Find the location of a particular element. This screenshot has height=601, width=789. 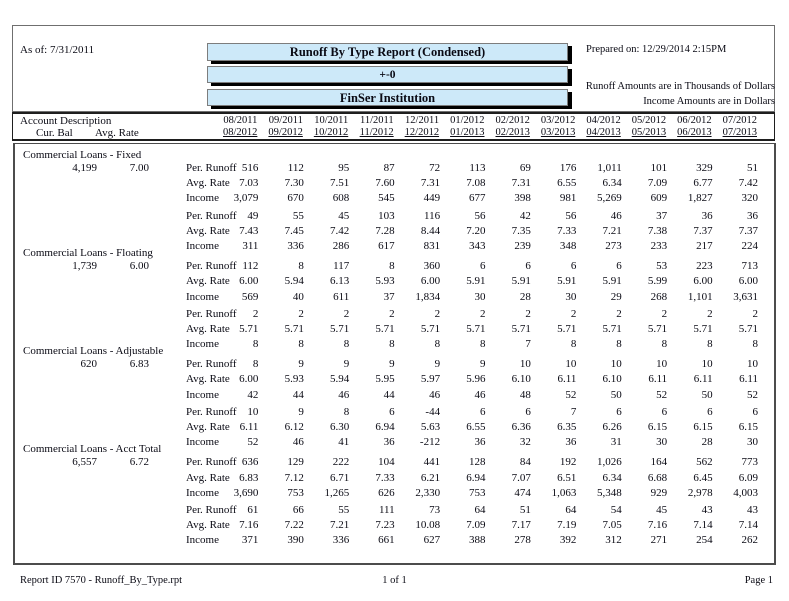

value-cell: 104 is located at coordinates (386, 462).